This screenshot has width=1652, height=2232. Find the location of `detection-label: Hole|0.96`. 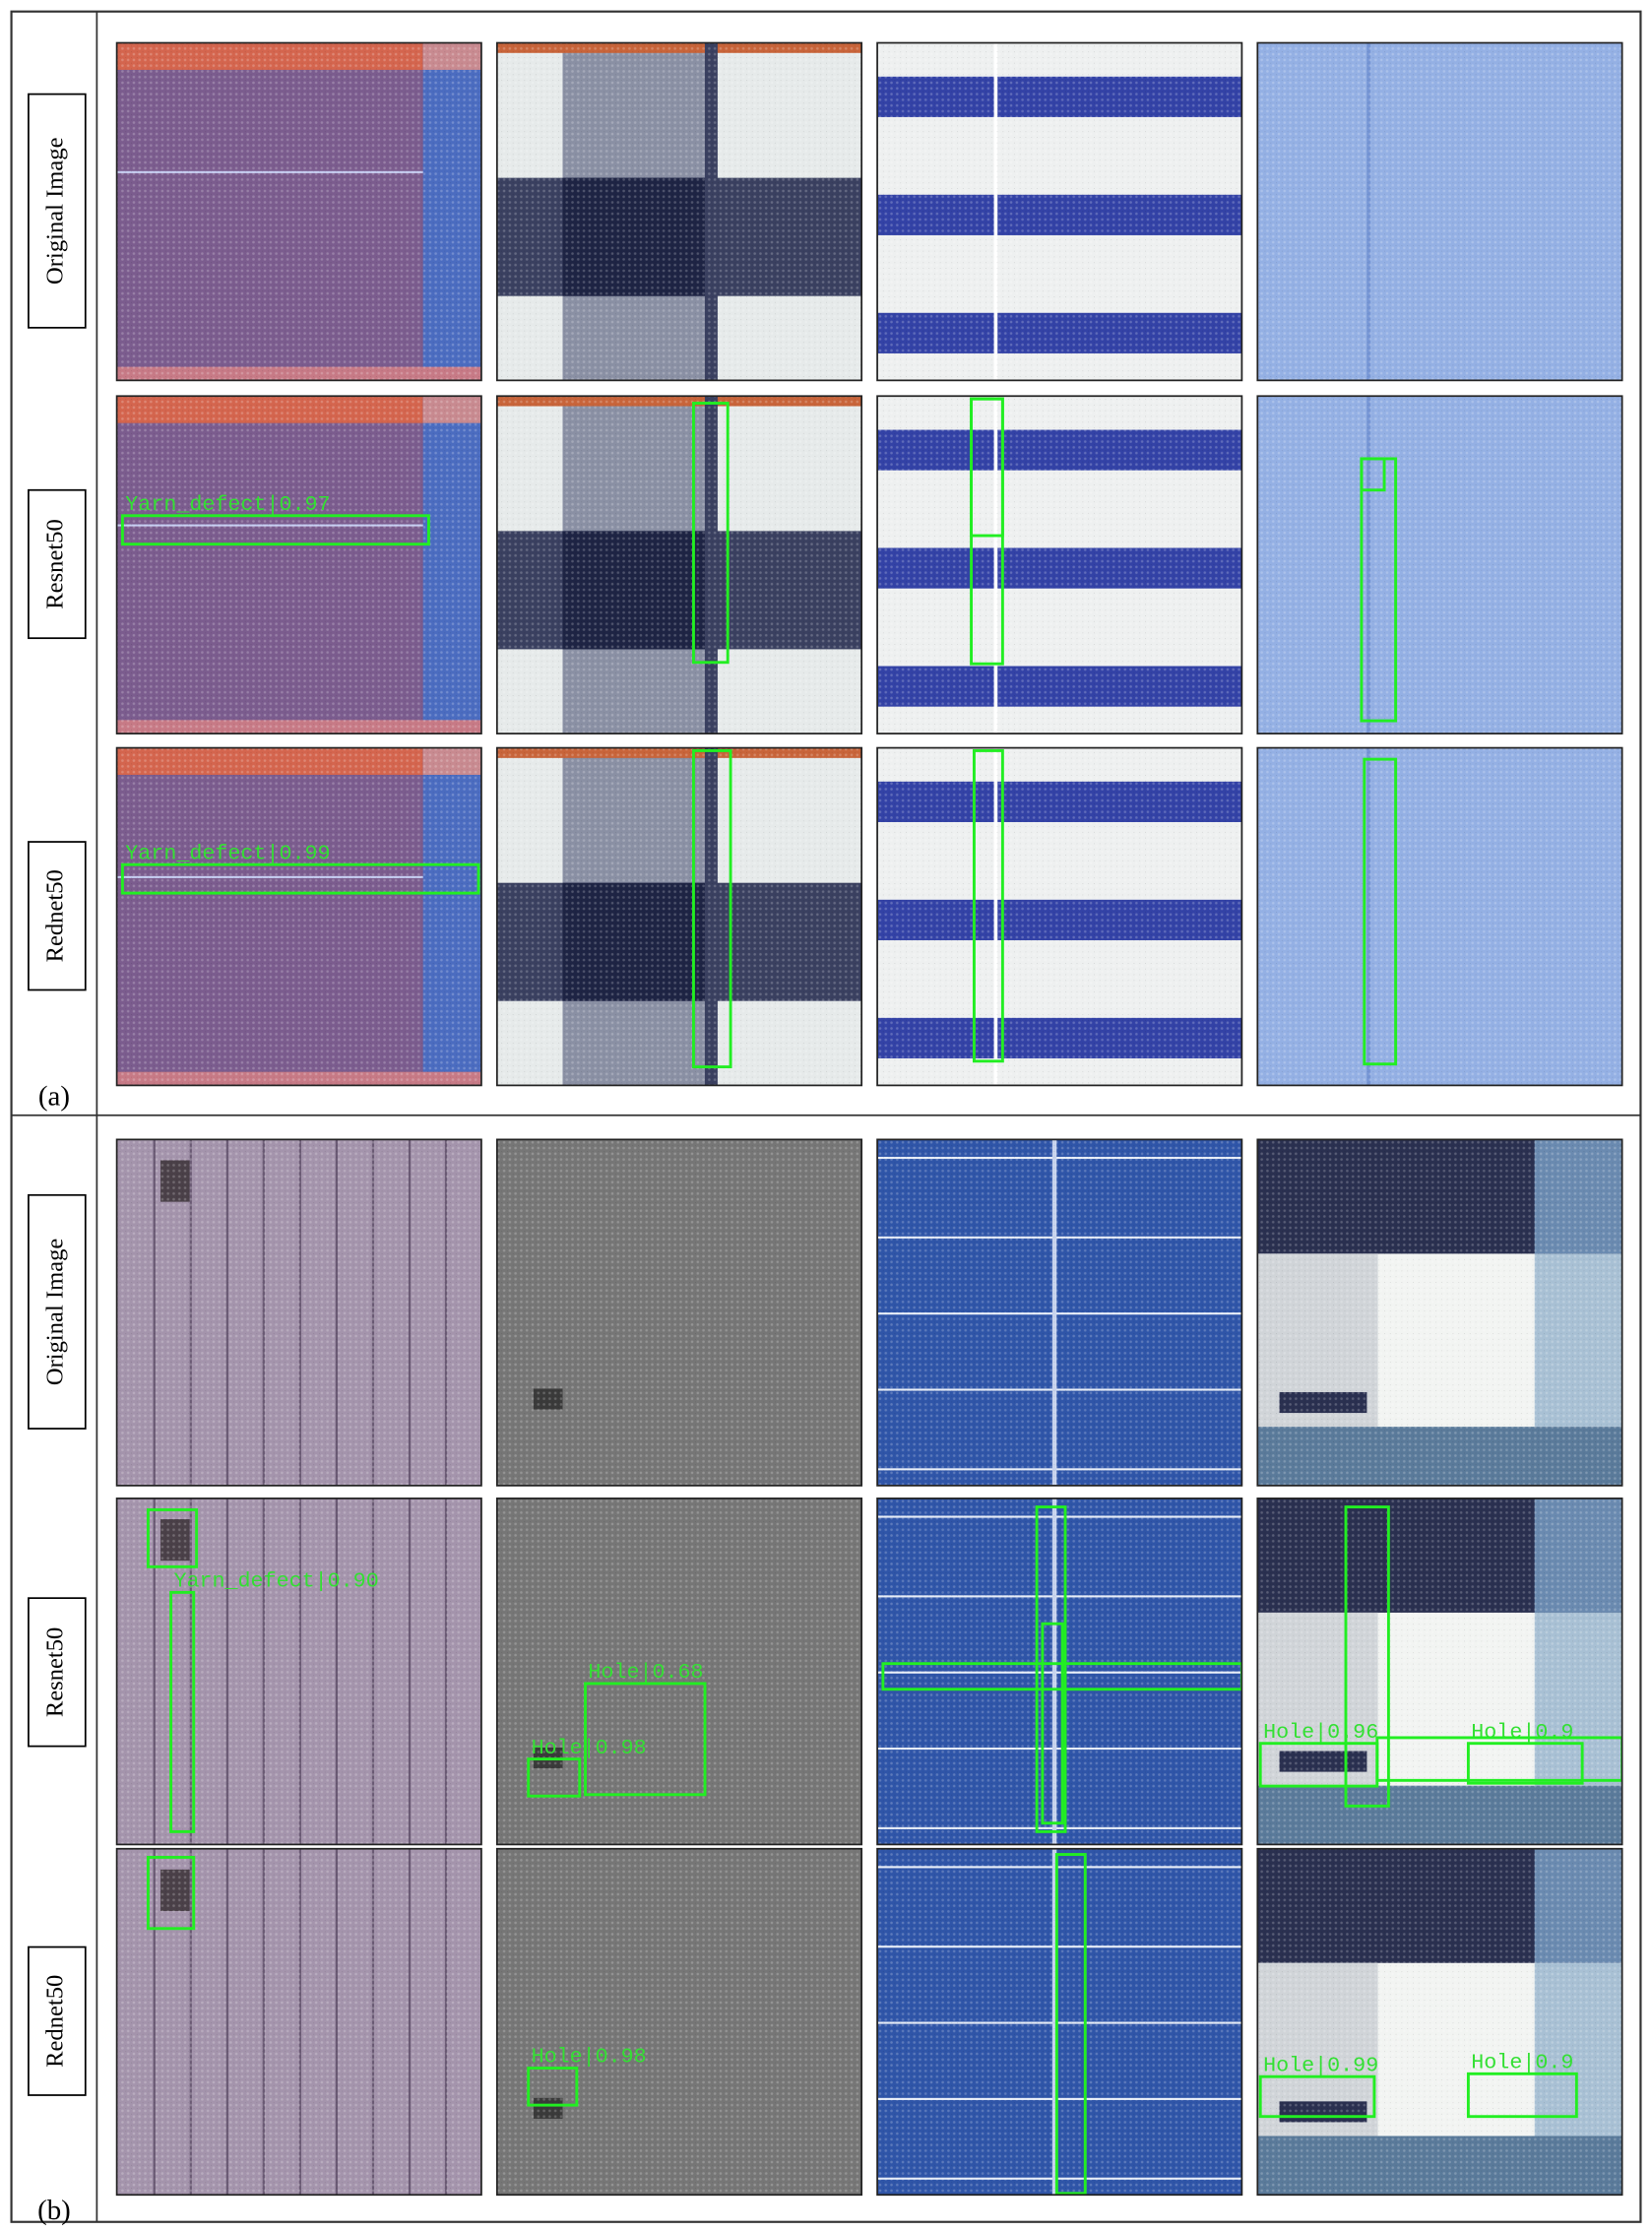

detection-label: Hole|0.96 is located at coordinates (1320, 1732).